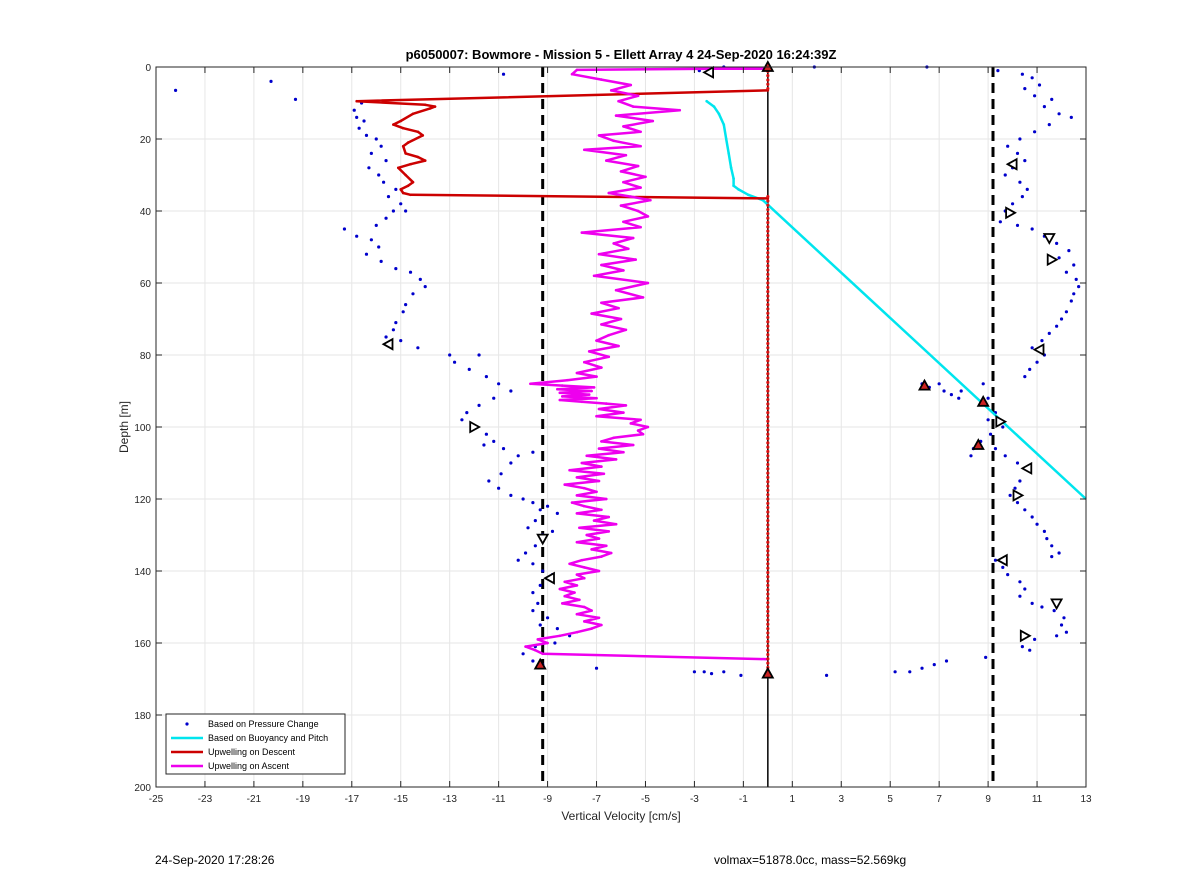  What do you see at coordinates (983, 400) in the screenshot?
I see `triangle-up-marker` at bounding box center [983, 400].